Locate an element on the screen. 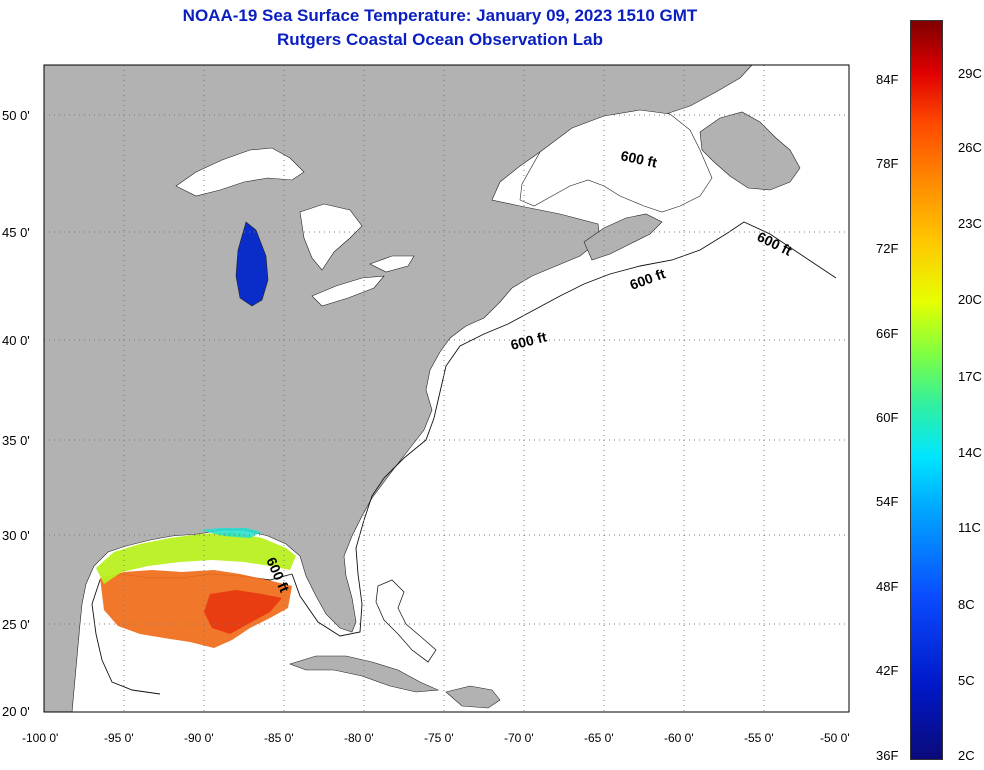 The height and width of the screenshot is (770, 984). lat-tick-label: 30 0' is located at coordinates (16, 535).